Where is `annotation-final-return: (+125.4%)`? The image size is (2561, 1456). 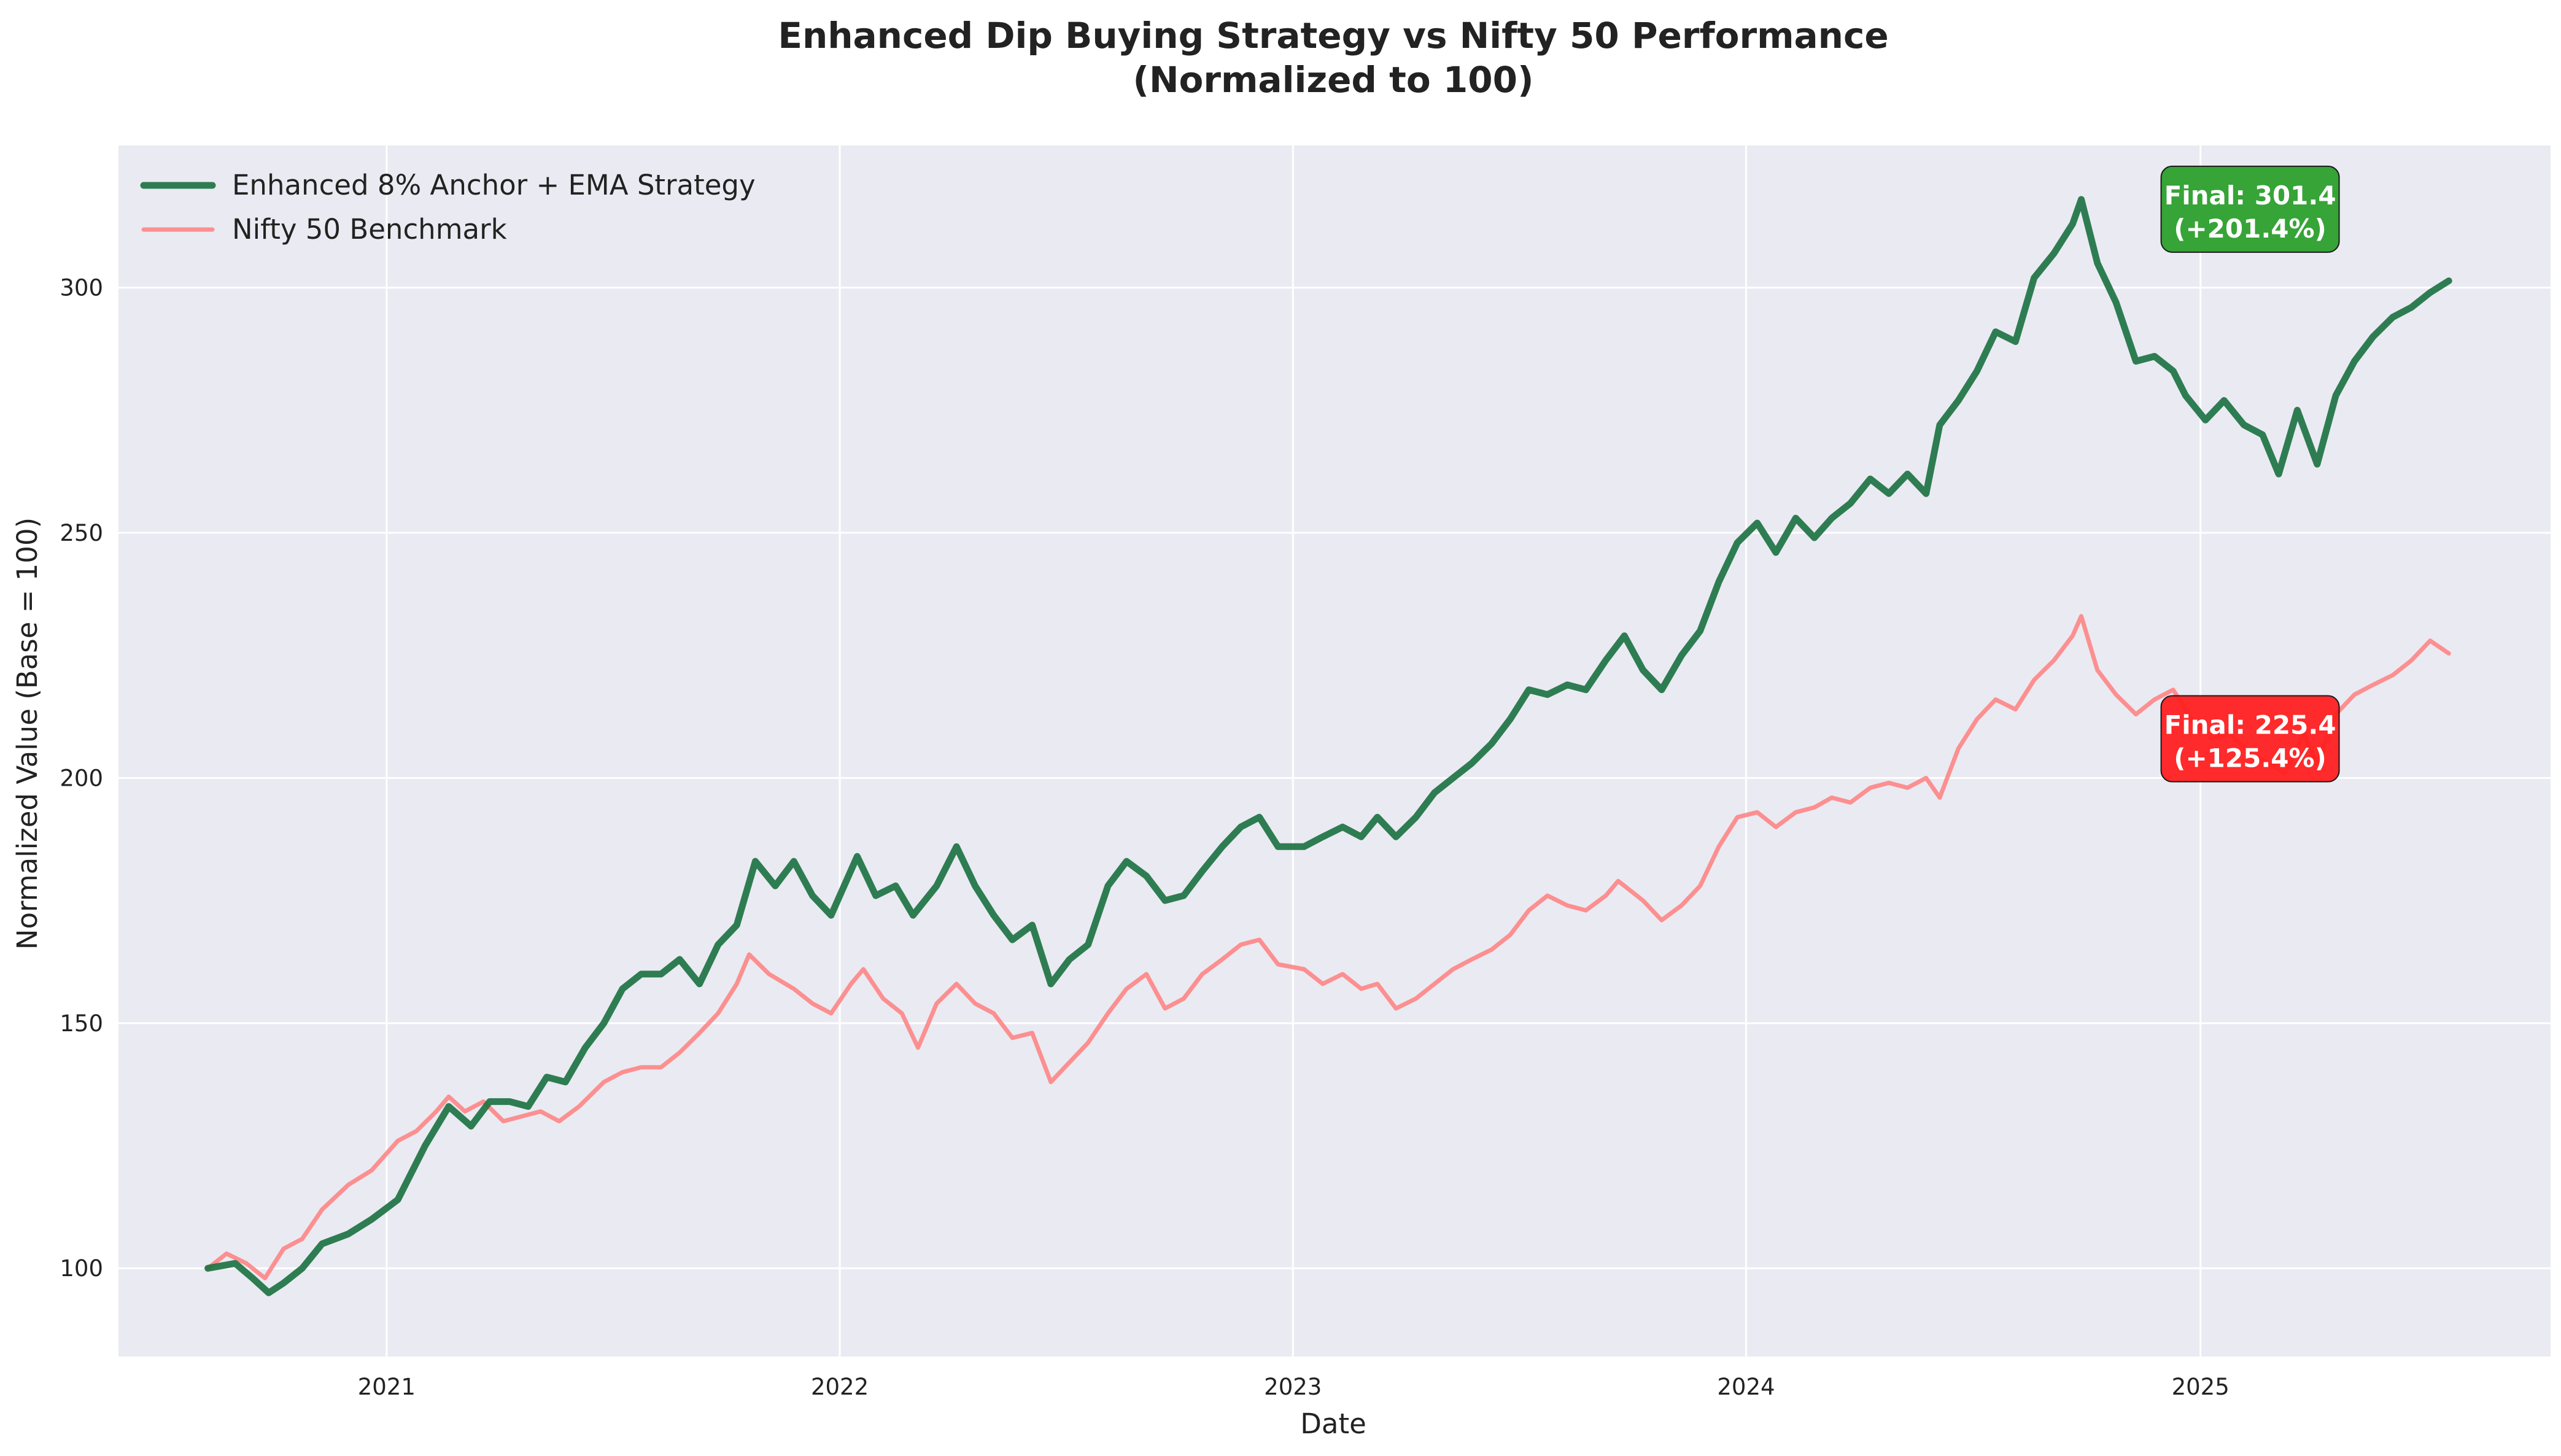 annotation-final-return: (+125.4%) is located at coordinates (2251, 758).